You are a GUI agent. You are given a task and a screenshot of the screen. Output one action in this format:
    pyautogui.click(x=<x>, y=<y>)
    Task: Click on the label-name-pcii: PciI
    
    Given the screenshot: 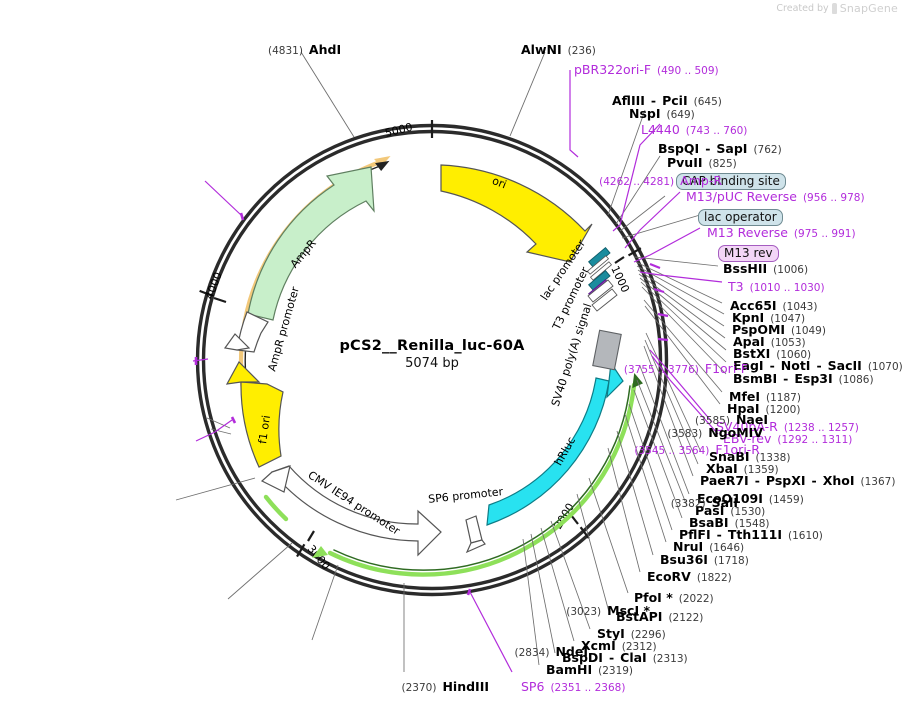 What is the action you would take?
    pyautogui.click(x=675, y=100)
    